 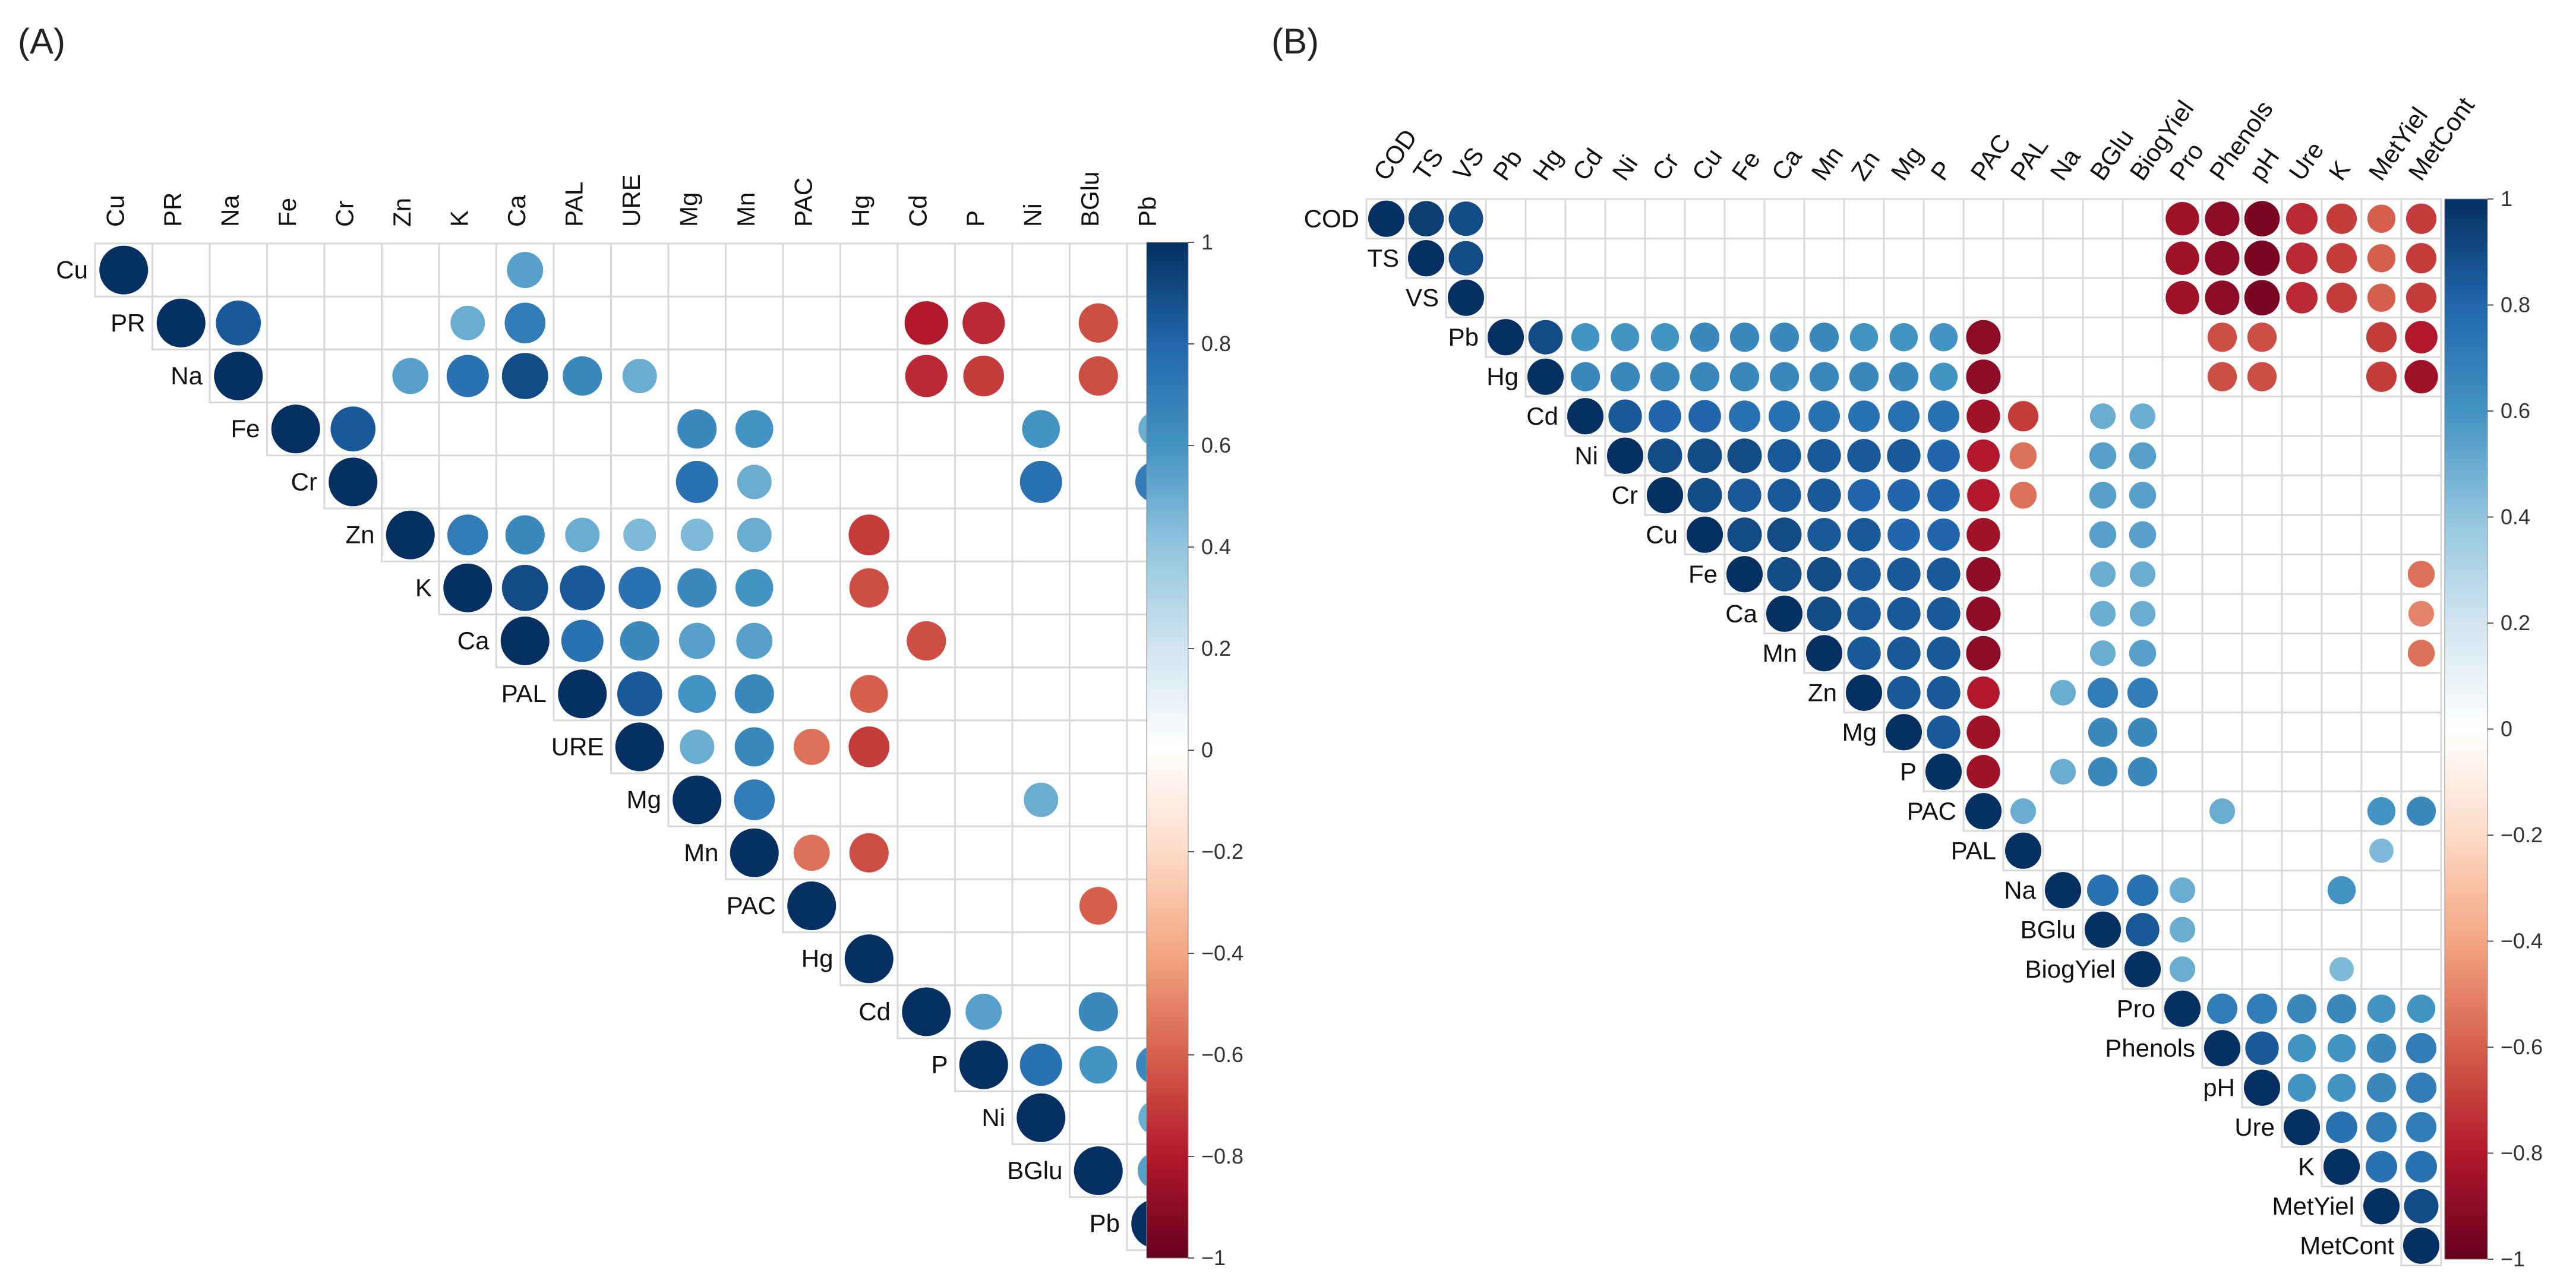 What do you see at coordinates (688, 209) in the screenshot?
I see `col-label: Mg` at bounding box center [688, 209].